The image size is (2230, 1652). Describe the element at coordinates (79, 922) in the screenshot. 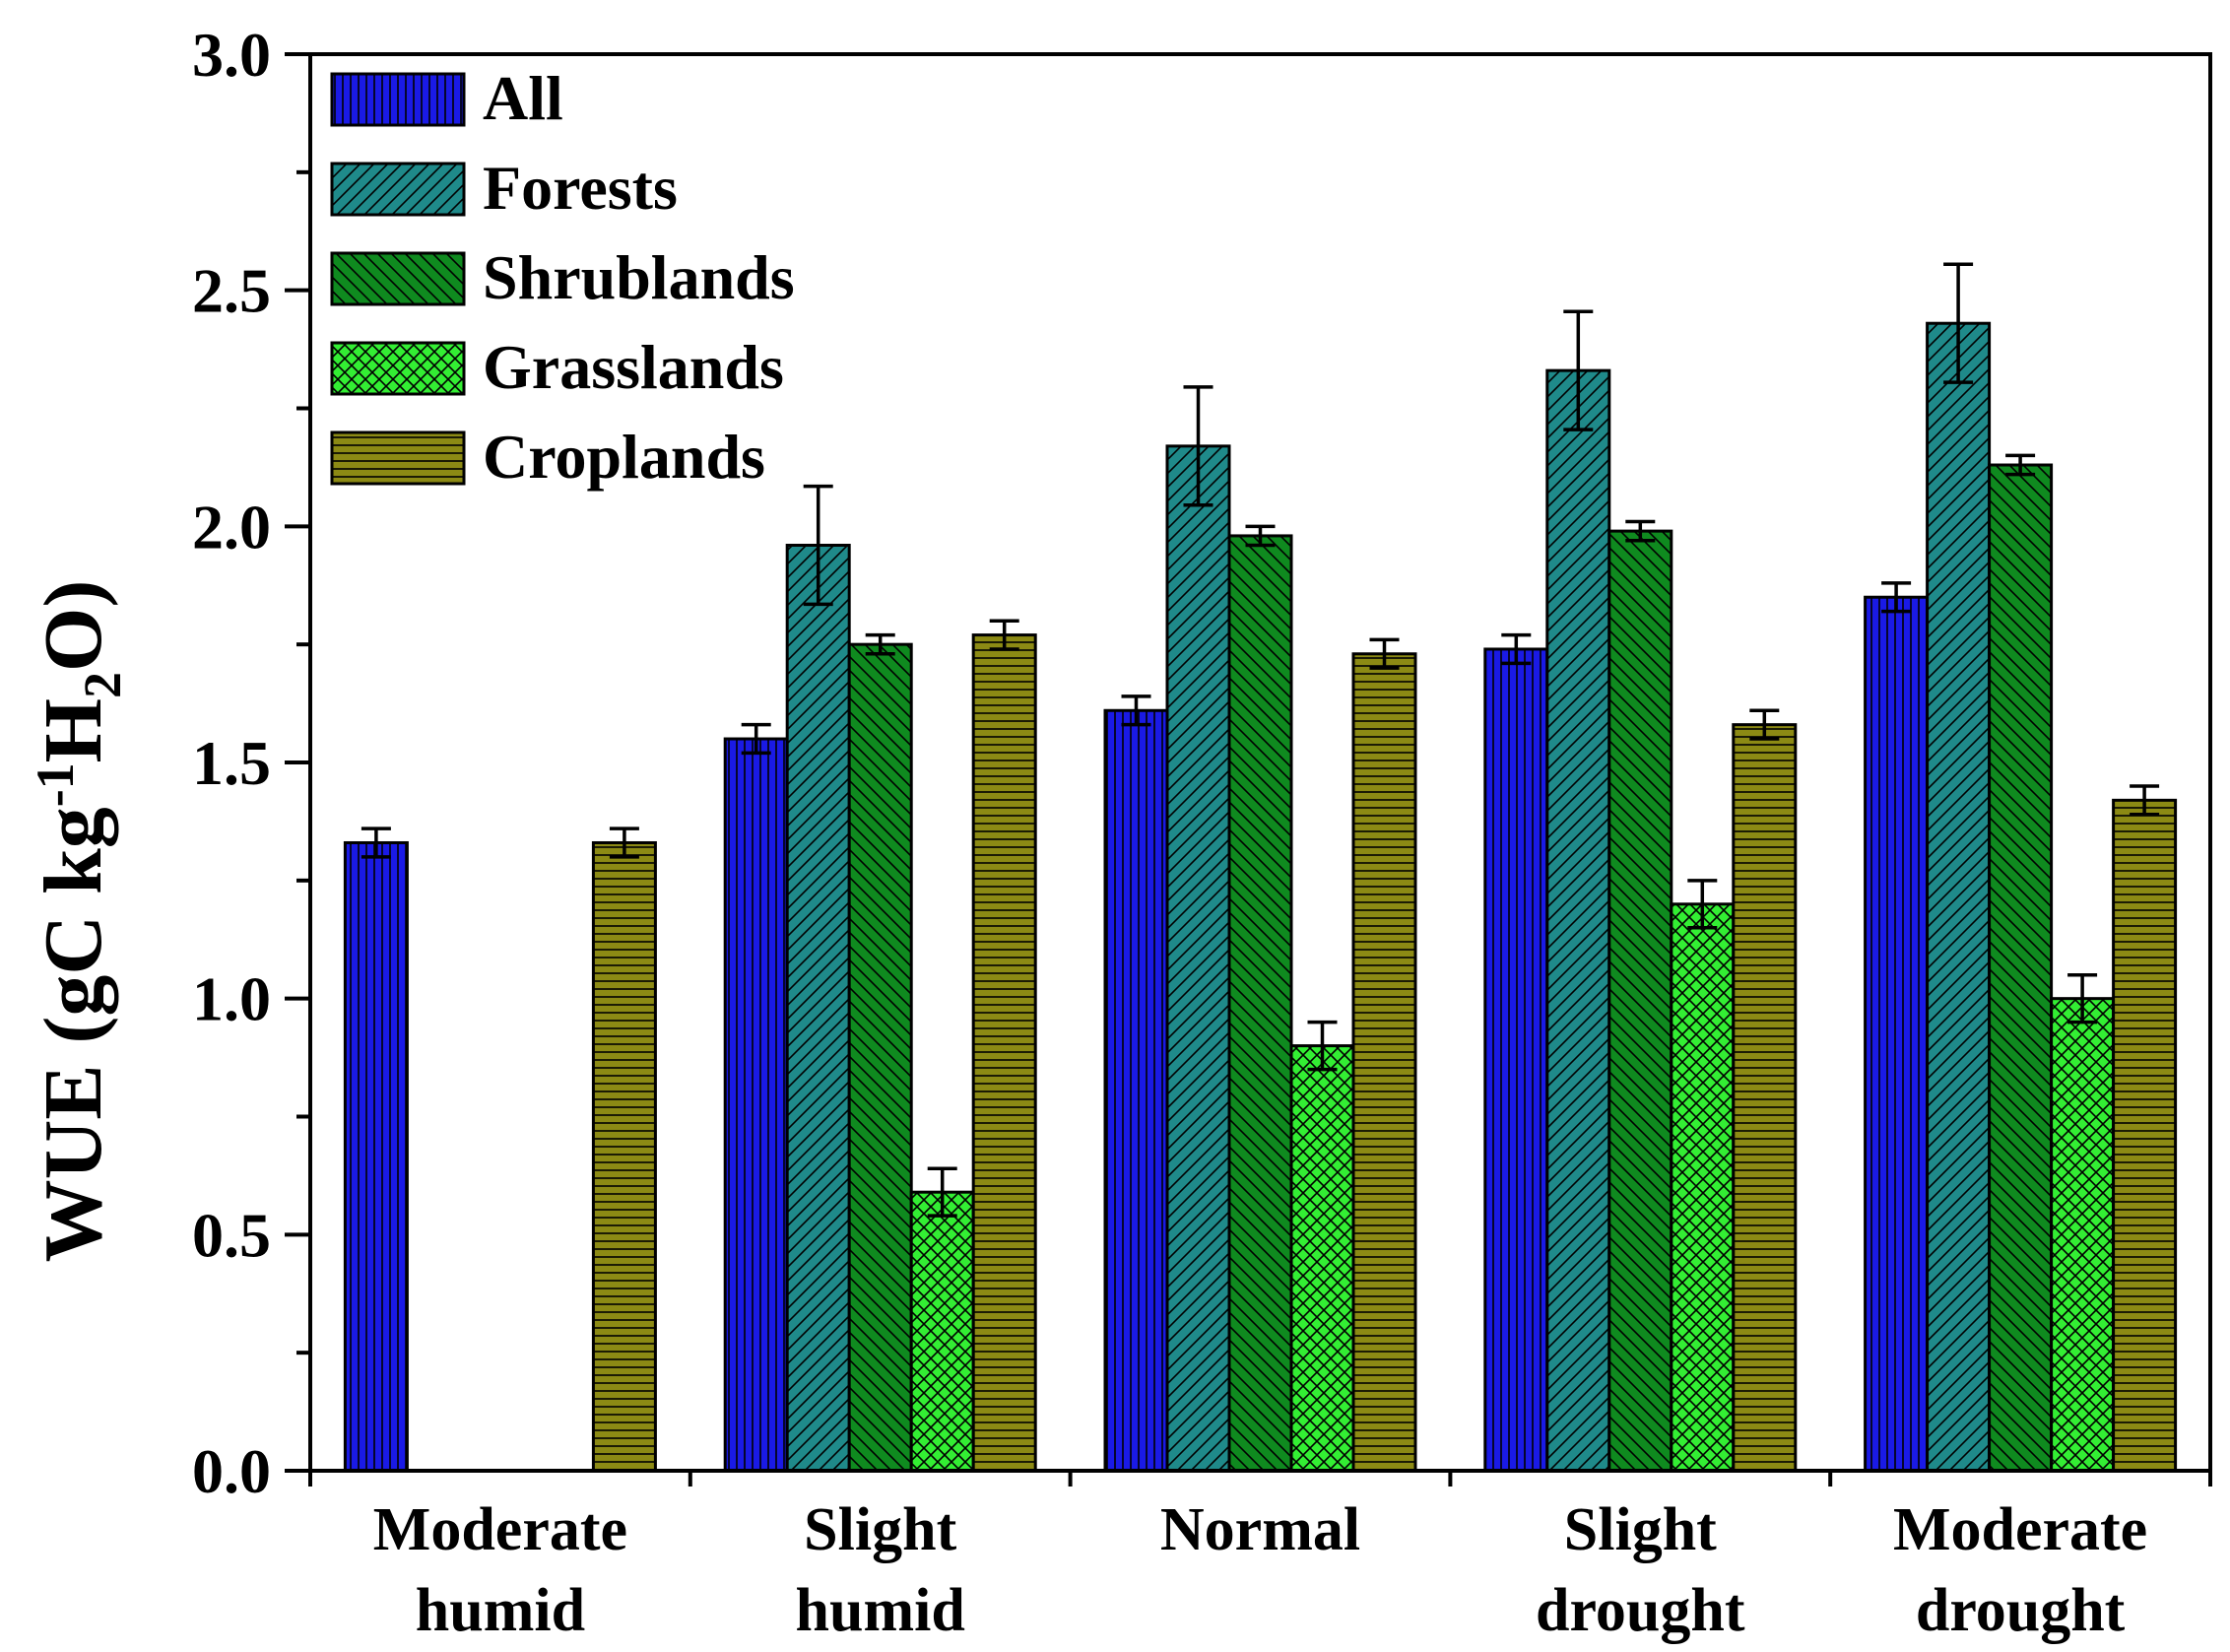

I see `y-axis-title: WUE (gC kg-1H2O)` at that location.